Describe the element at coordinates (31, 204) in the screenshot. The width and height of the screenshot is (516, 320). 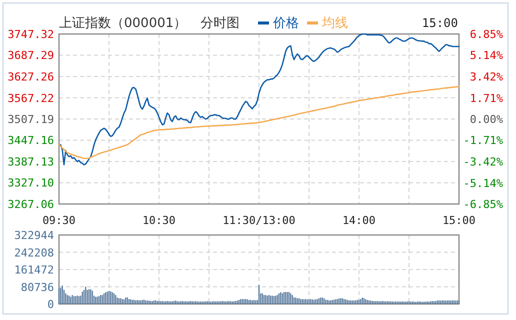
I see `y-tick-label: 3267.06` at that location.